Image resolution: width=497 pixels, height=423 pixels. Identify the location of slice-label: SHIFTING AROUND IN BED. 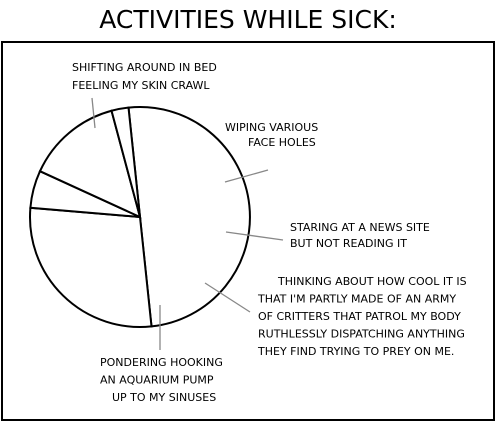
(144, 67).